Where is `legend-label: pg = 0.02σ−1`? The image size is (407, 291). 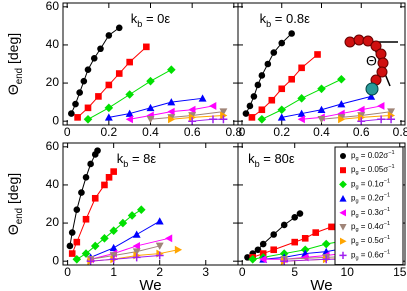 legend-label: pg = 0.02σ−1 is located at coordinates (373, 156).